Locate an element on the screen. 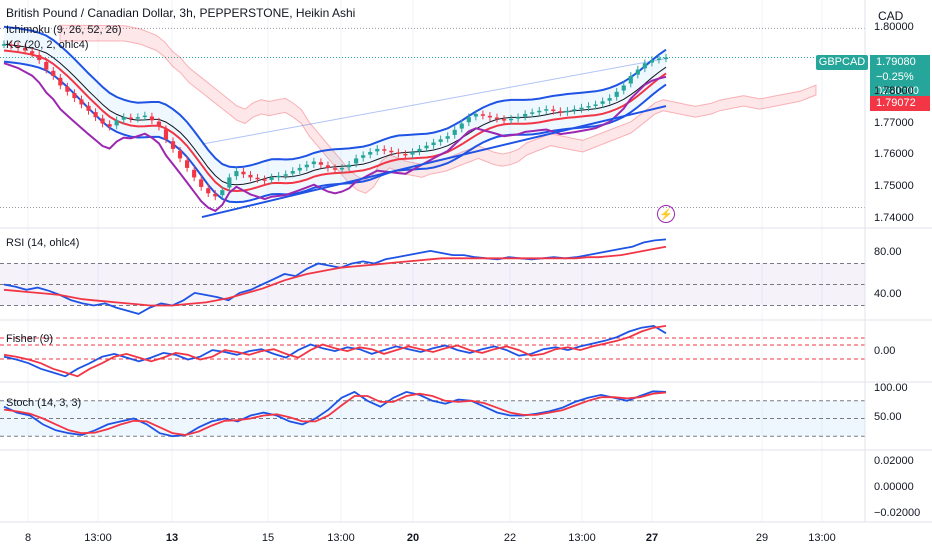 The image size is (932, 550). x-tick-label: 27 is located at coordinates (652, 538).